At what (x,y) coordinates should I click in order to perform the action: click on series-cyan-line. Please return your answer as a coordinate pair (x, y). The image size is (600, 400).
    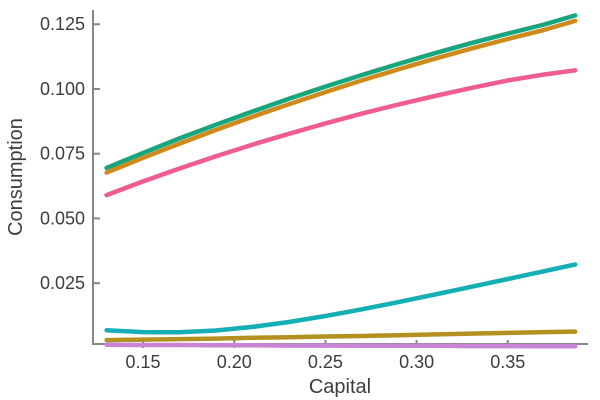
    Looking at the image, I should click on (341, 298).